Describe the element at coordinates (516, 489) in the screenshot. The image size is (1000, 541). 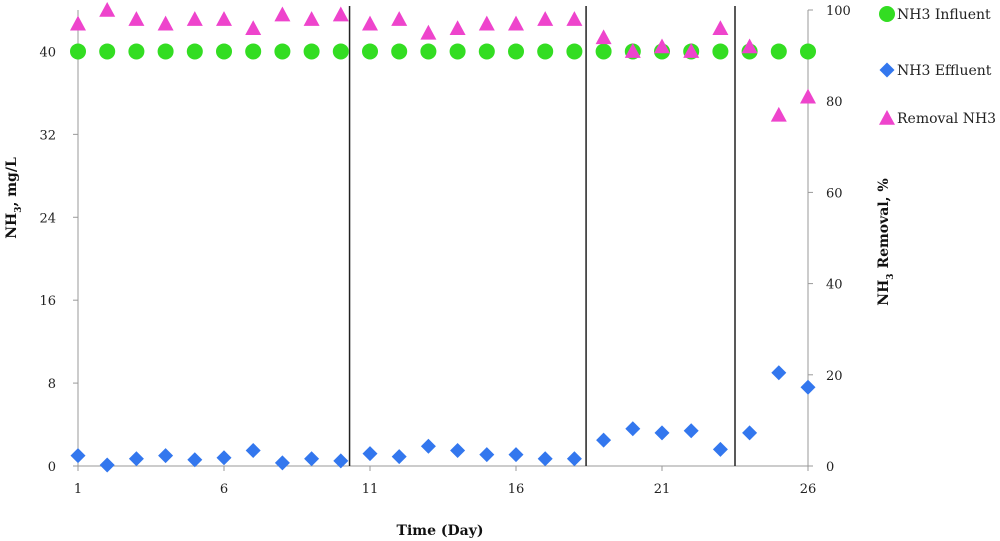
I see `x-tick-label: 16` at that location.